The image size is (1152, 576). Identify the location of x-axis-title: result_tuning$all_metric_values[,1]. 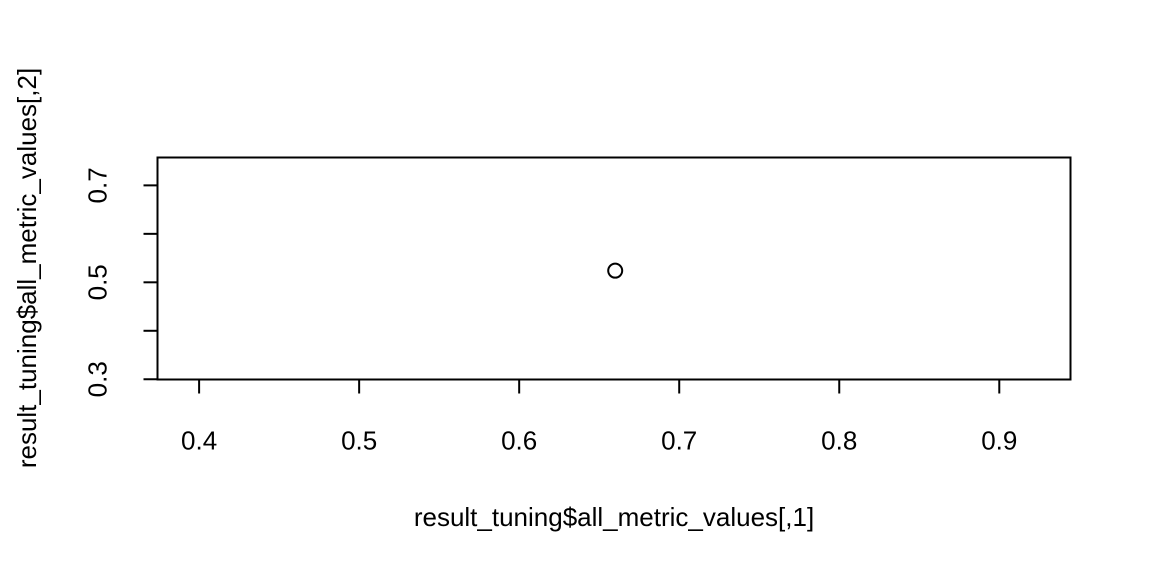
(614, 517).